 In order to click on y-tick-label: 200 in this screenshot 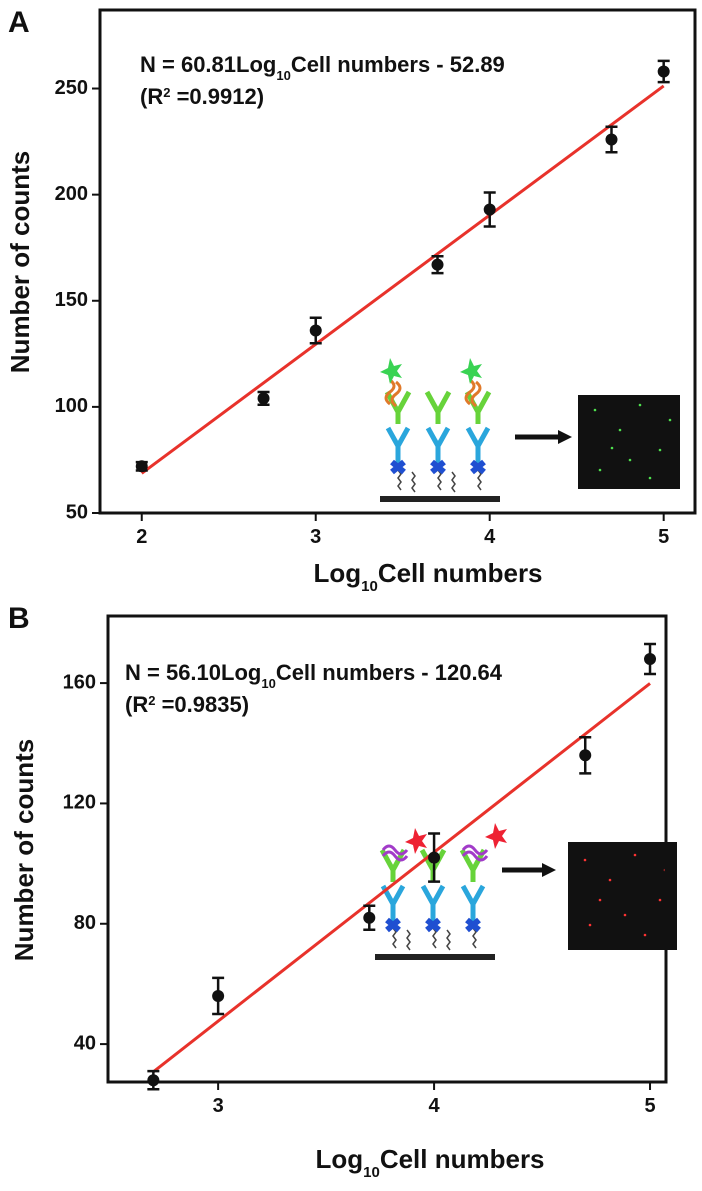, I will do `click(71, 194)`.